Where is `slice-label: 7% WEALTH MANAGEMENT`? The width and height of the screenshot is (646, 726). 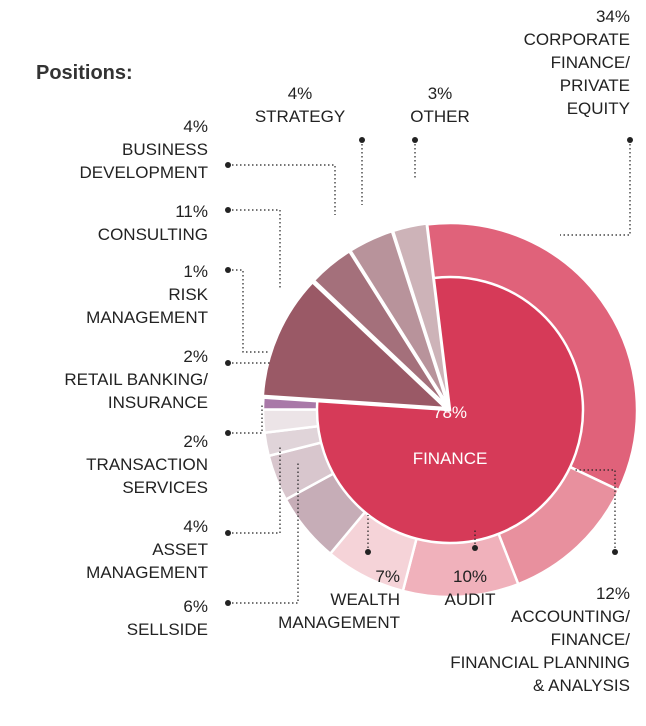
slice-label: 7% WEALTH MANAGEMENT is located at coordinates (315, 599).